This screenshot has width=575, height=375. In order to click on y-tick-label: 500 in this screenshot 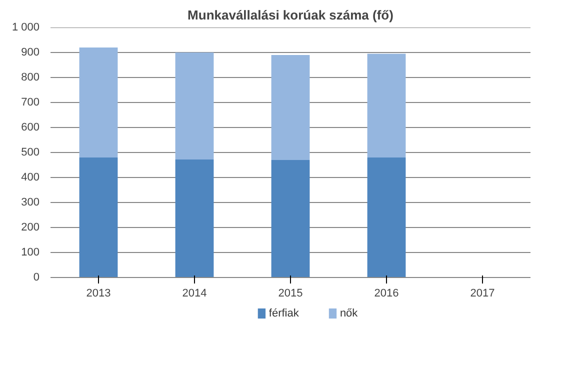, I will do `click(30, 152)`.